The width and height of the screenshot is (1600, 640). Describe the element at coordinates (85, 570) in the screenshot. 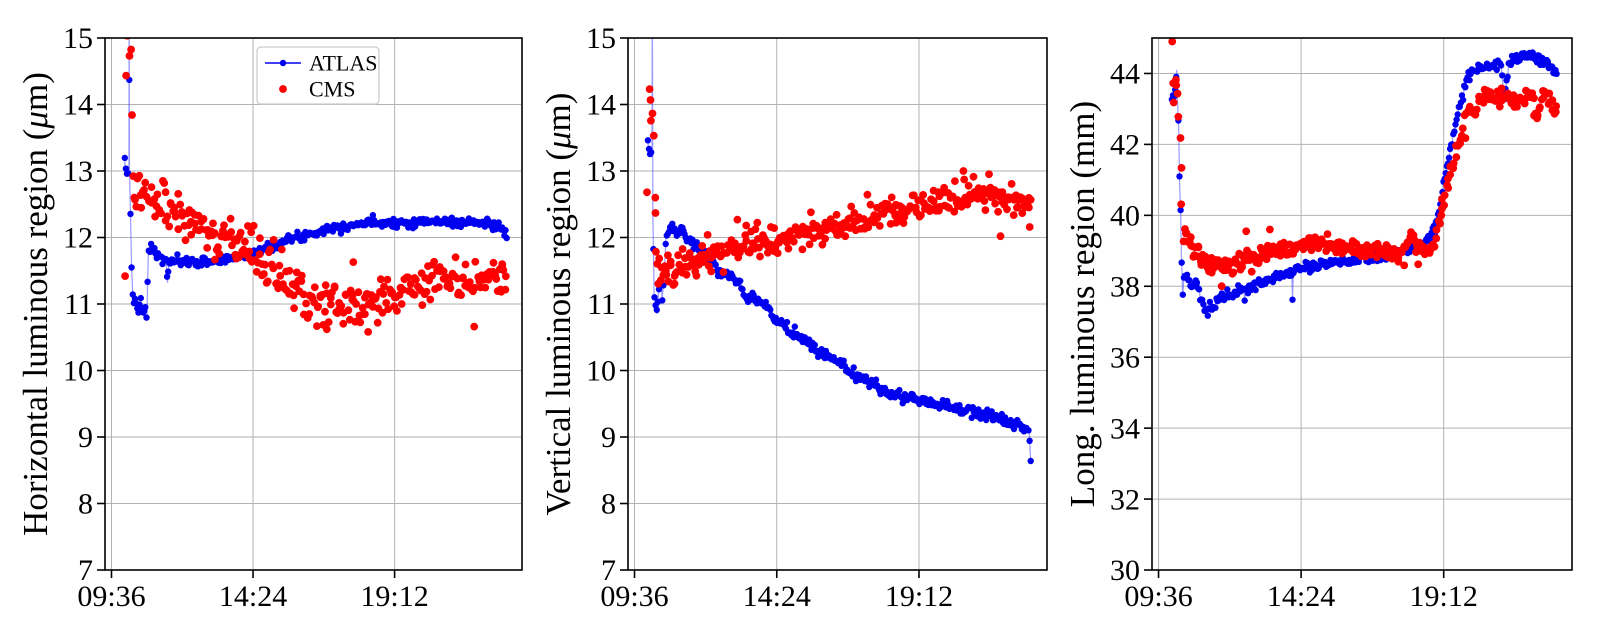

I see `y-tick-label: 7` at that location.